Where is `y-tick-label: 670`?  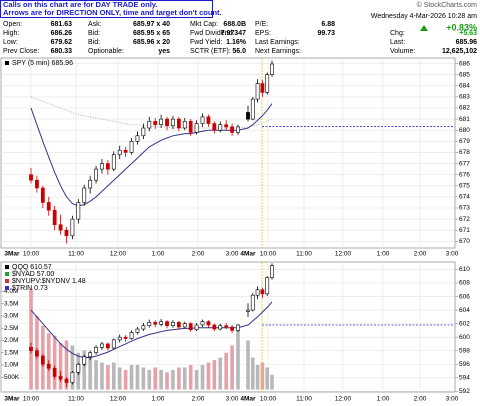 y-tick-label: 670 is located at coordinates (464, 241).